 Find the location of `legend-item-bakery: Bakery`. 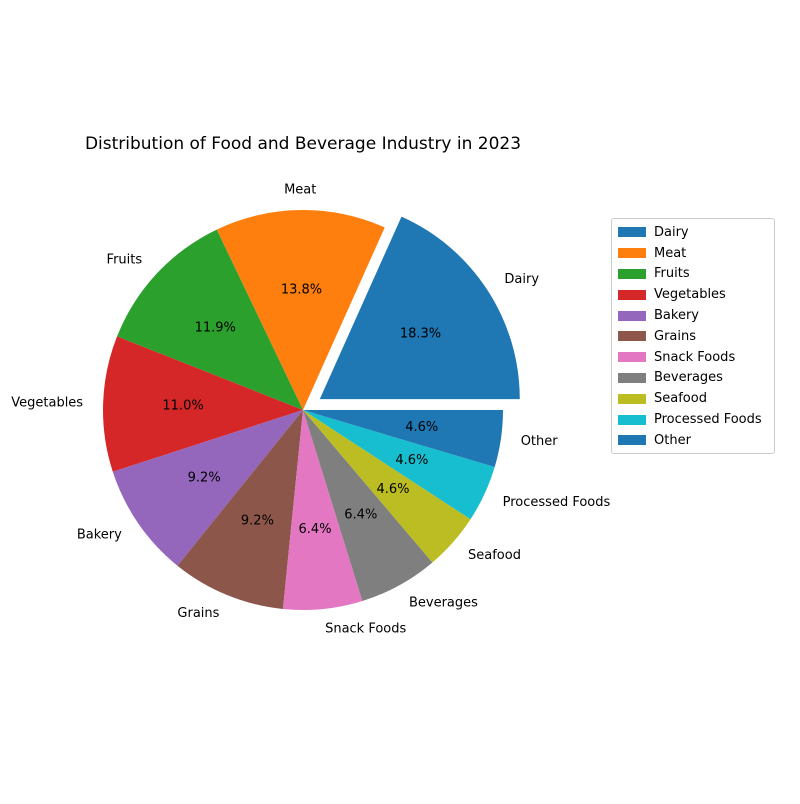

legend-item-bakery: Bakery is located at coordinates (693, 315).